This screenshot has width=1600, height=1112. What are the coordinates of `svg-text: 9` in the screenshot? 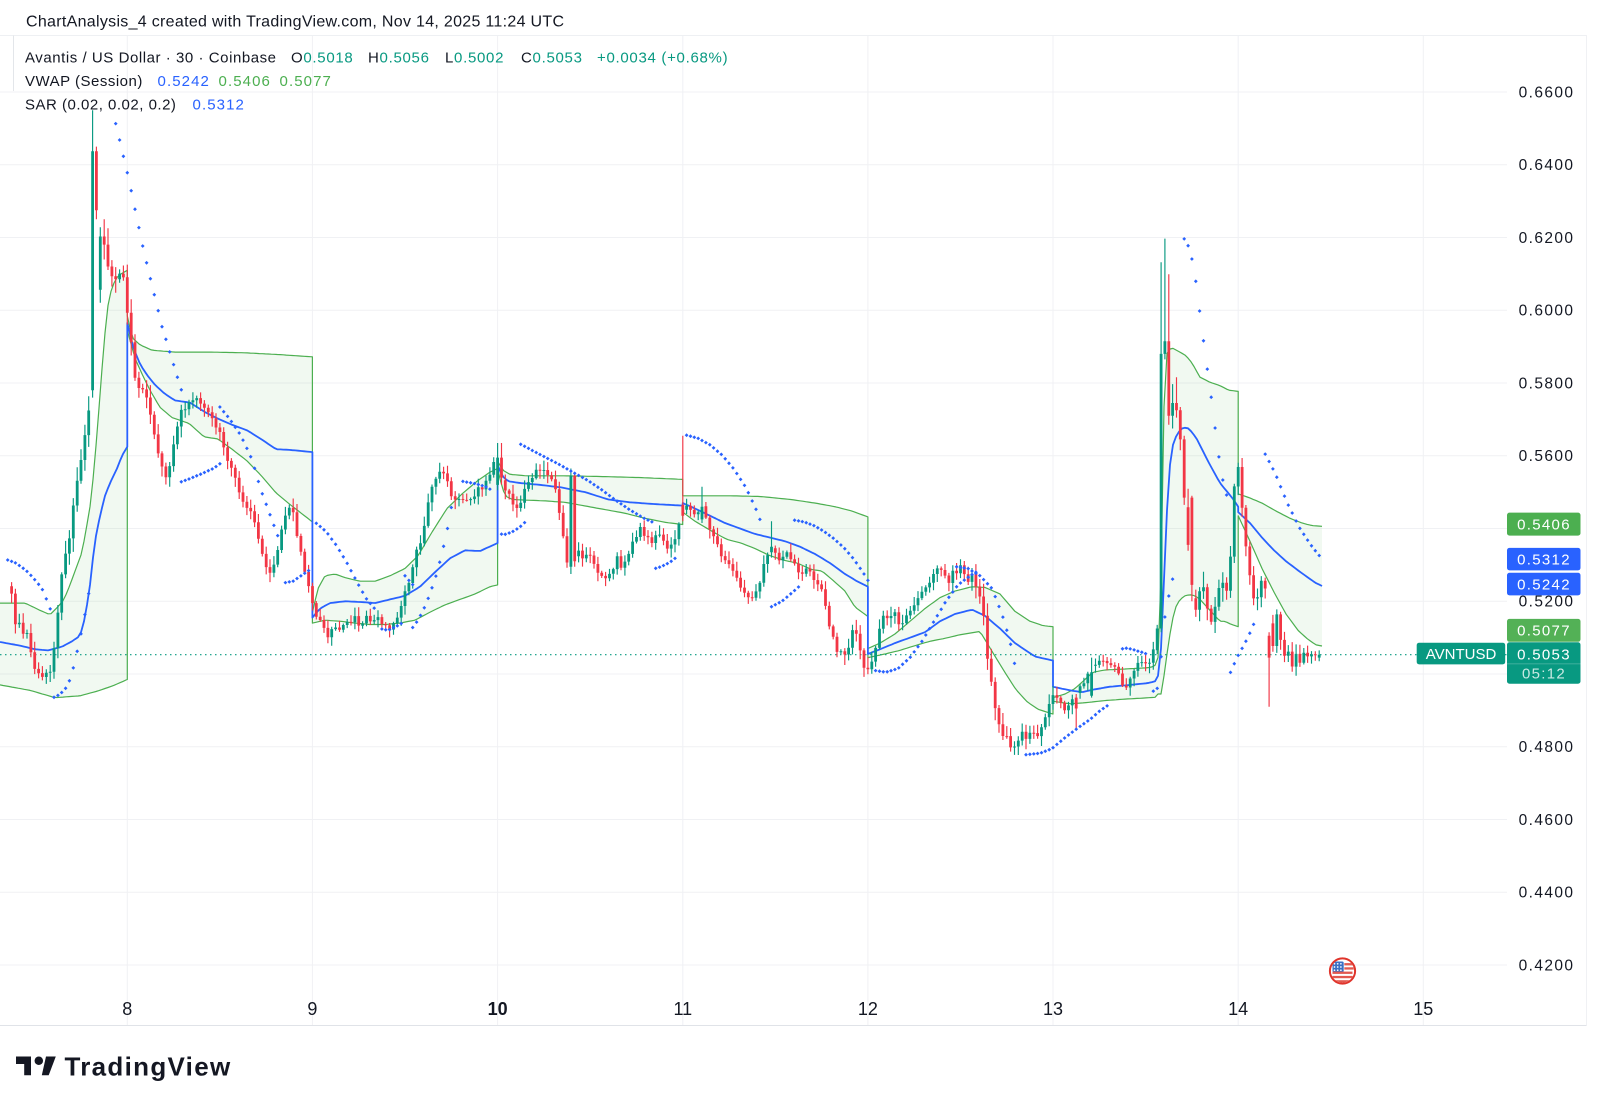 It's located at (312, 1009).